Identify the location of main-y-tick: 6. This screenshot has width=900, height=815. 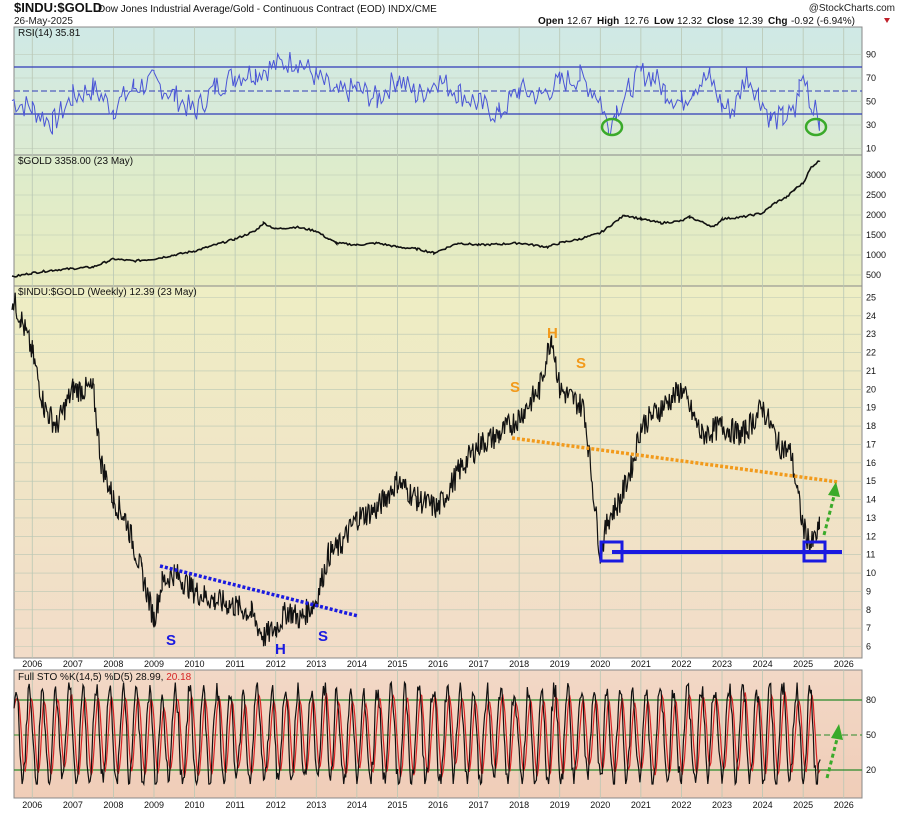
(868, 647).